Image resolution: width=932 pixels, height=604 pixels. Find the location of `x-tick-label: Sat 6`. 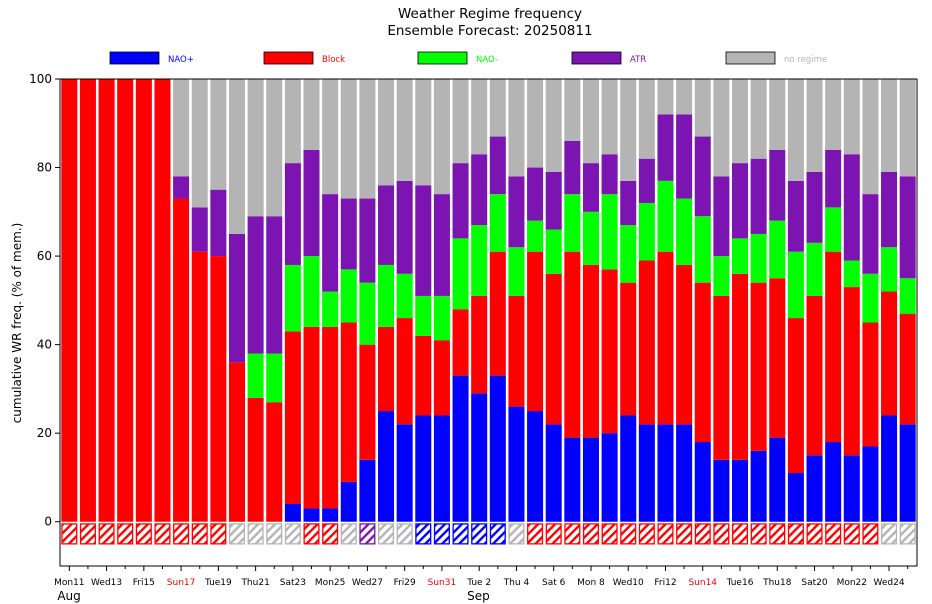

x-tick-label: Sat 6 is located at coordinates (554, 583).